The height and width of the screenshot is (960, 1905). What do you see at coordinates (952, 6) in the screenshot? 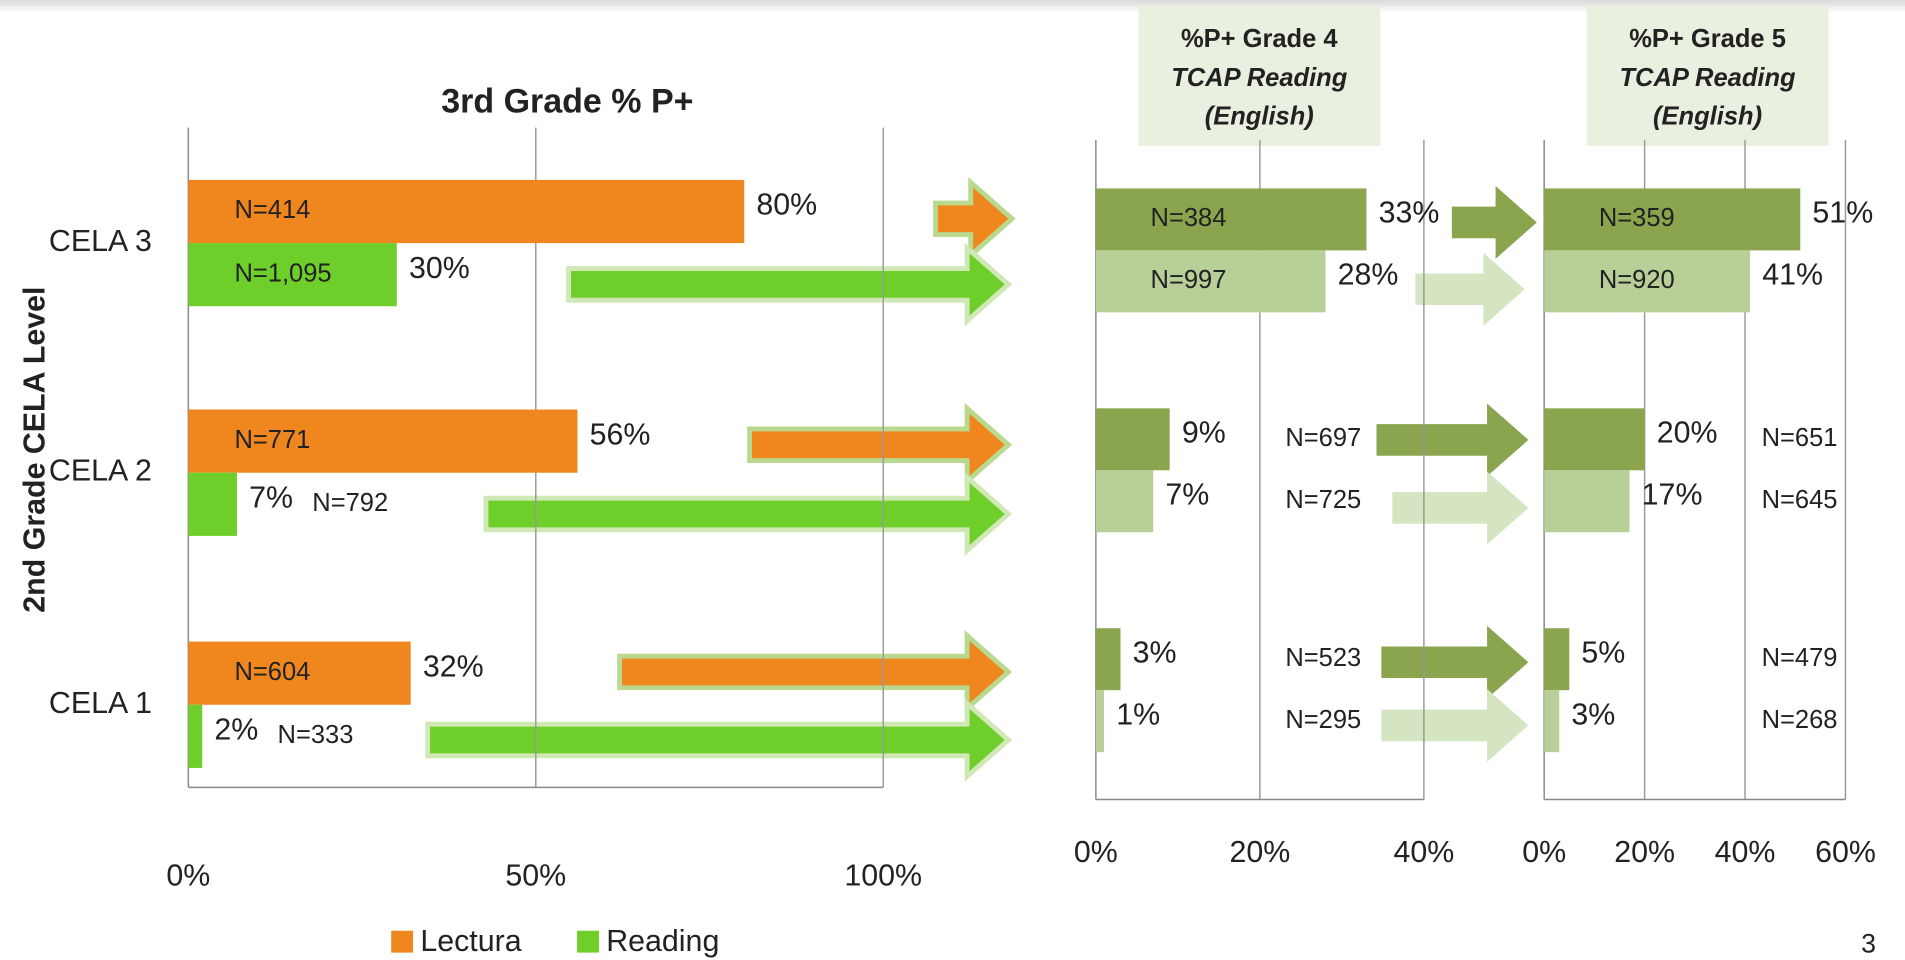
I see `top-band` at bounding box center [952, 6].